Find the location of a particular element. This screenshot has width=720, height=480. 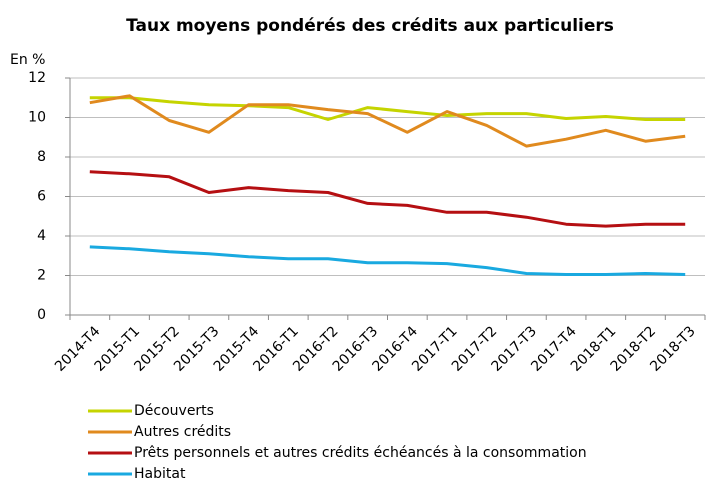

y-tick-label: 2 is located at coordinates (41, 276).